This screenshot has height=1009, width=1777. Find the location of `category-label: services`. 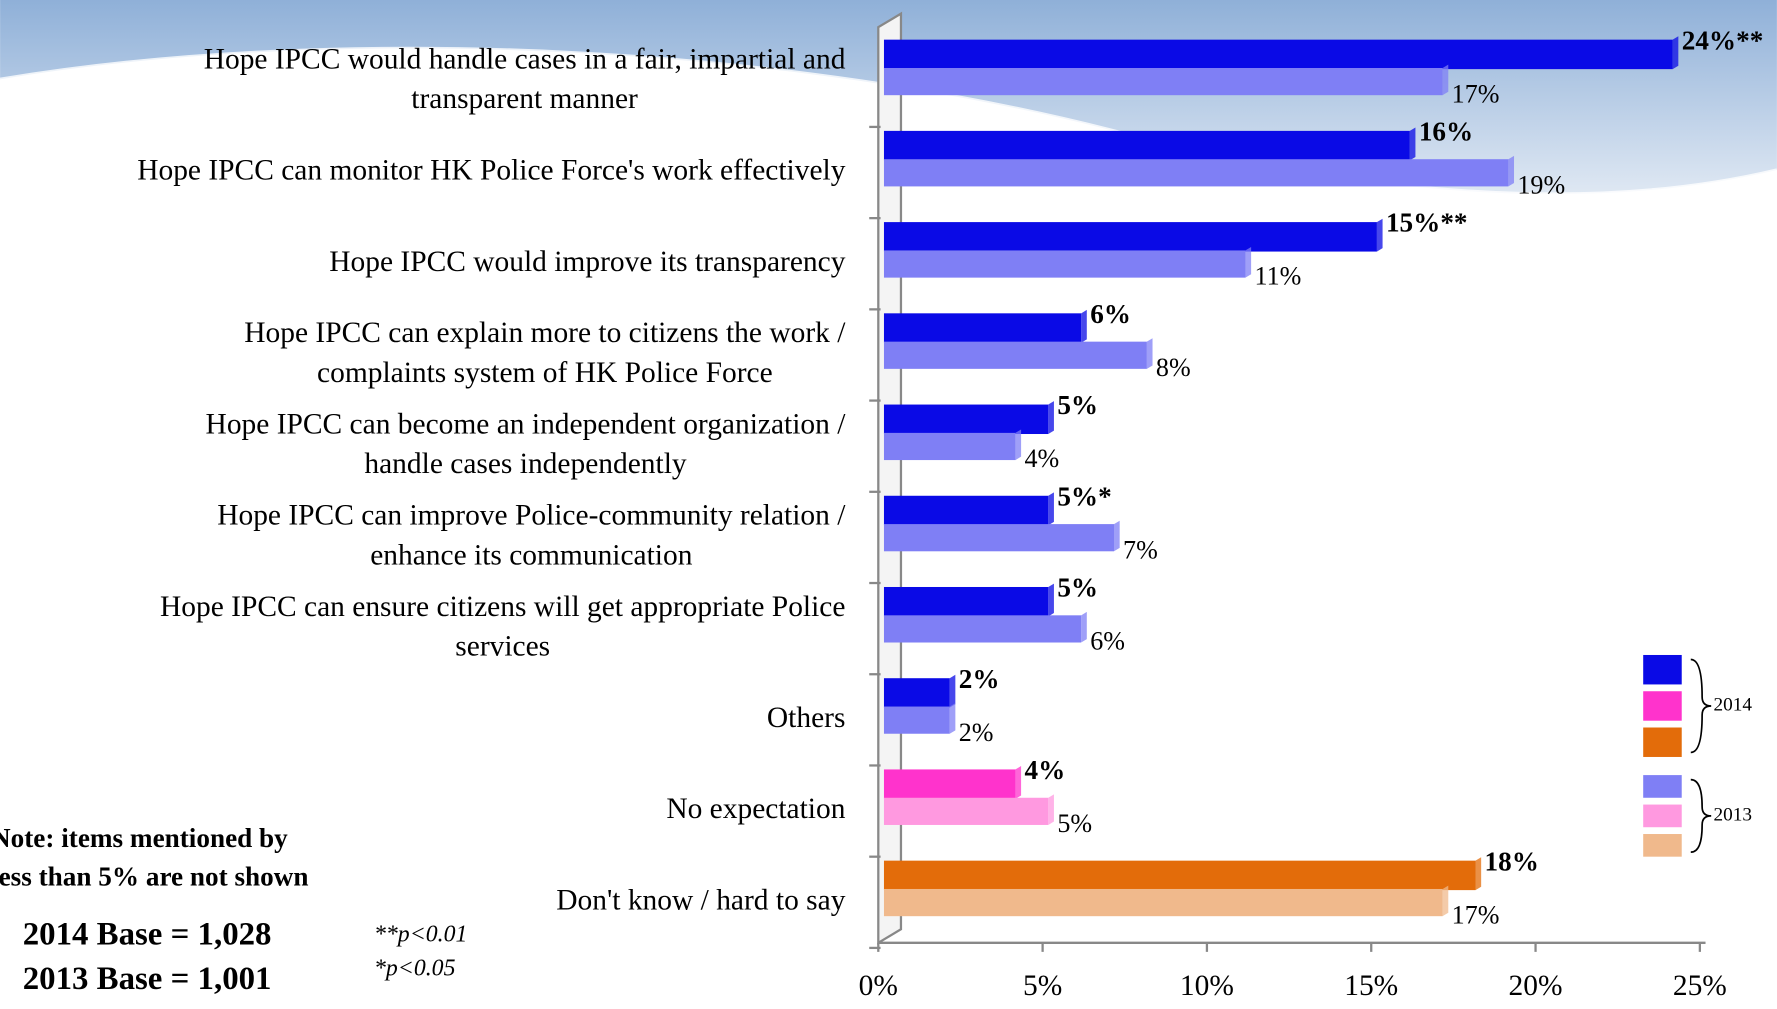

category-label: services is located at coordinates (502, 647).